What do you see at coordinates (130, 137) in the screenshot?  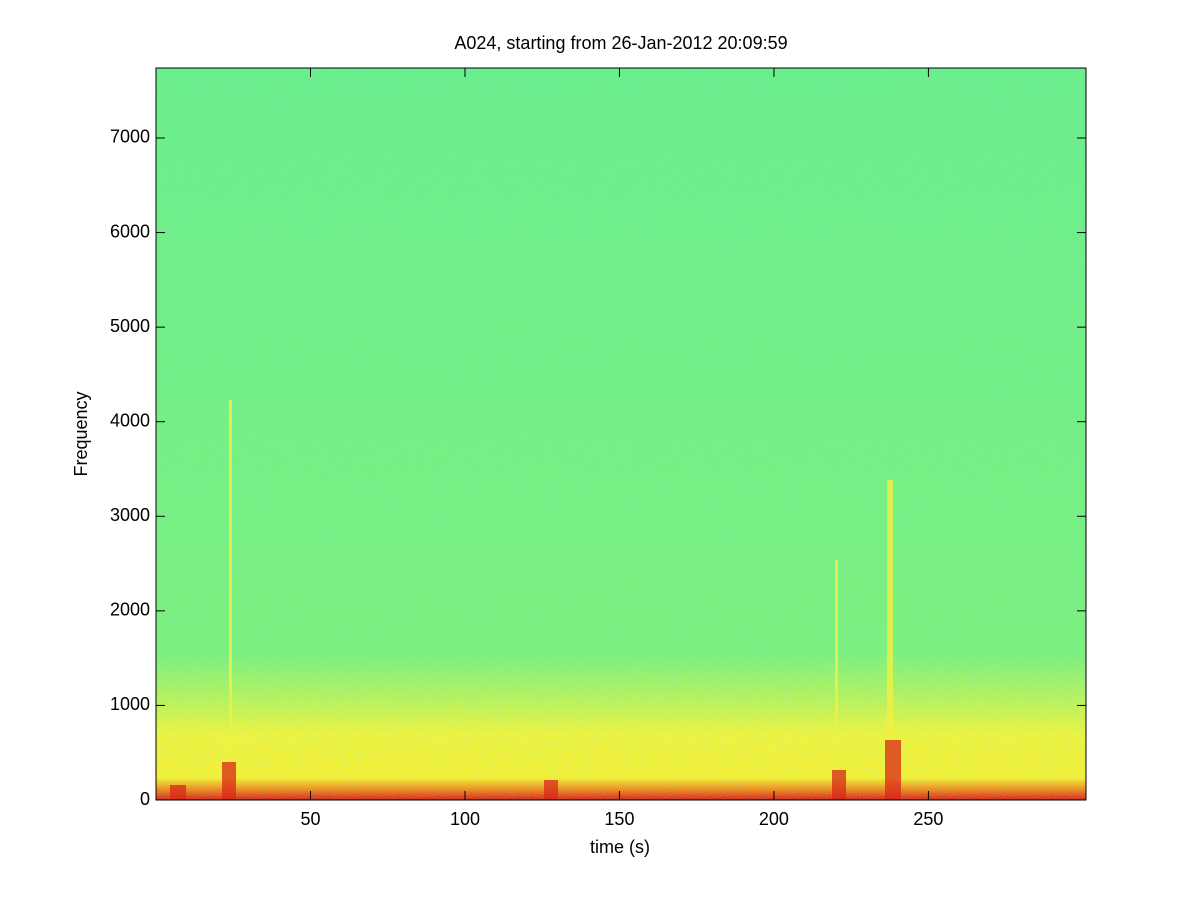 I see `y-tick-label: 7000` at bounding box center [130, 137].